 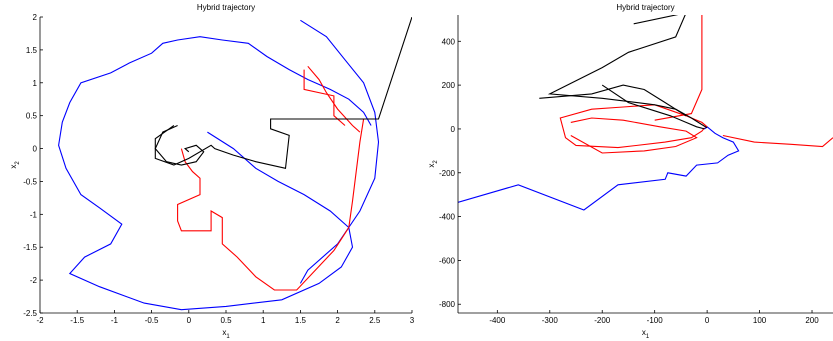 What do you see at coordinates (449, 41) in the screenshot?
I see `y-tick-label: 400` at bounding box center [449, 41].